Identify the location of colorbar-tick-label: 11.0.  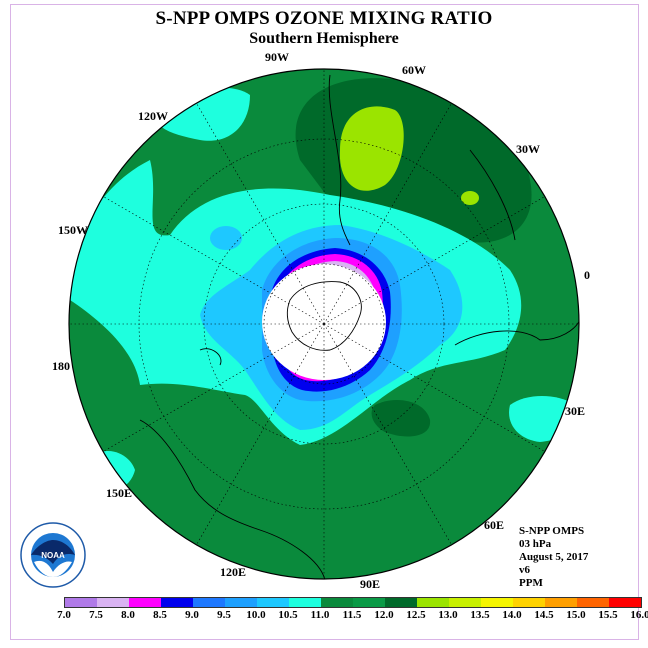
(320, 615).